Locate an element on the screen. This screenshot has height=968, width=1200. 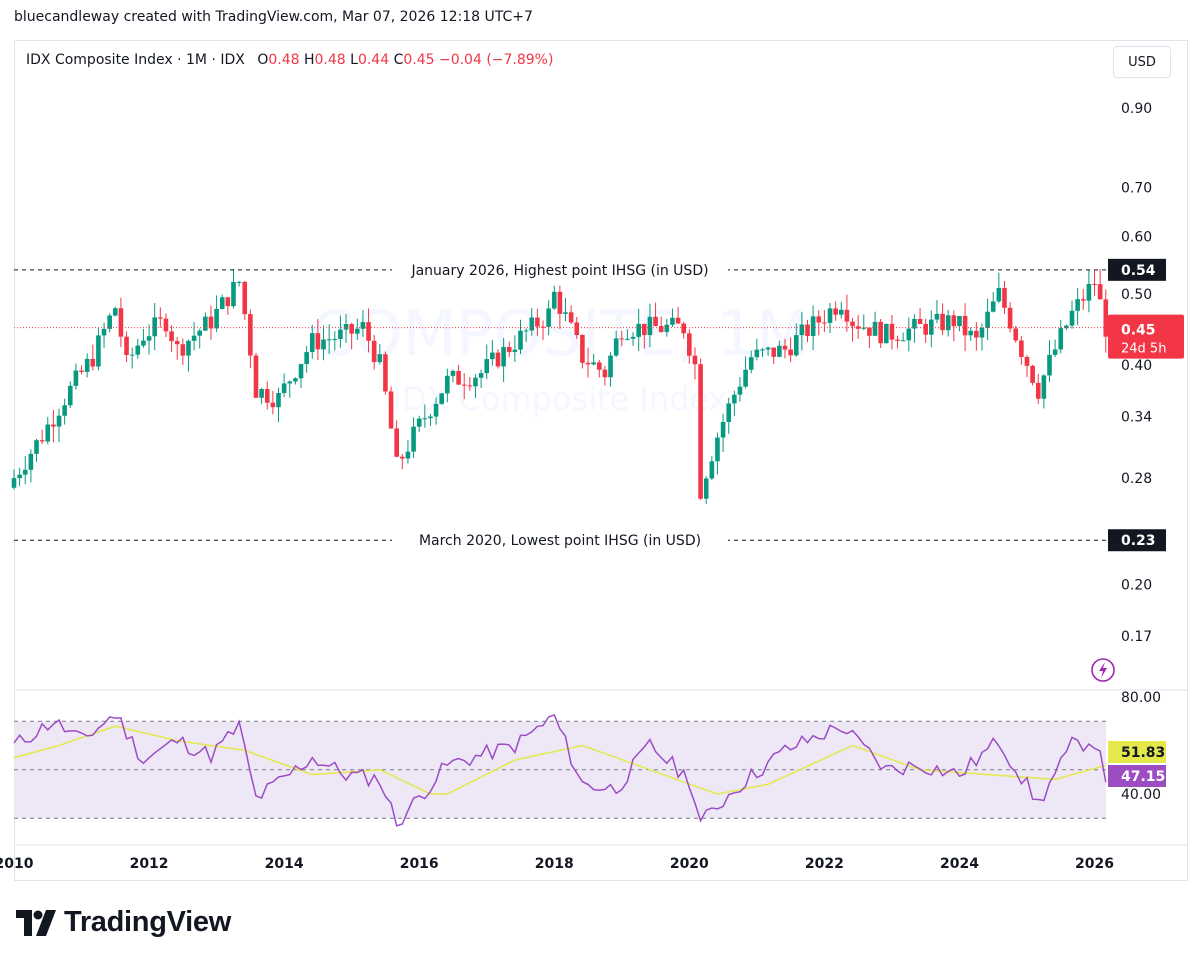
time-tick-label: 2016 is located at coordinates (419, 864).